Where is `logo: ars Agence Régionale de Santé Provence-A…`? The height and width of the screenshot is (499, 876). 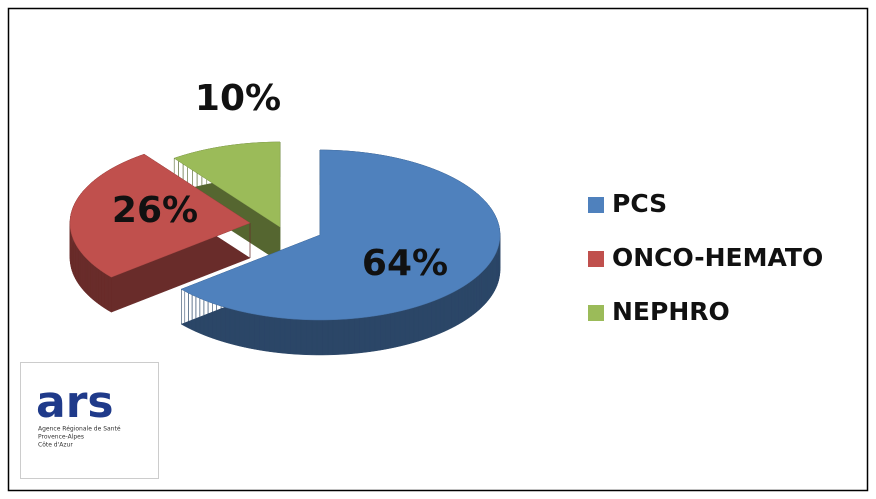 logo: ars Agence Régionale de Santé Provence-A… is located at coordinates (89, 420).